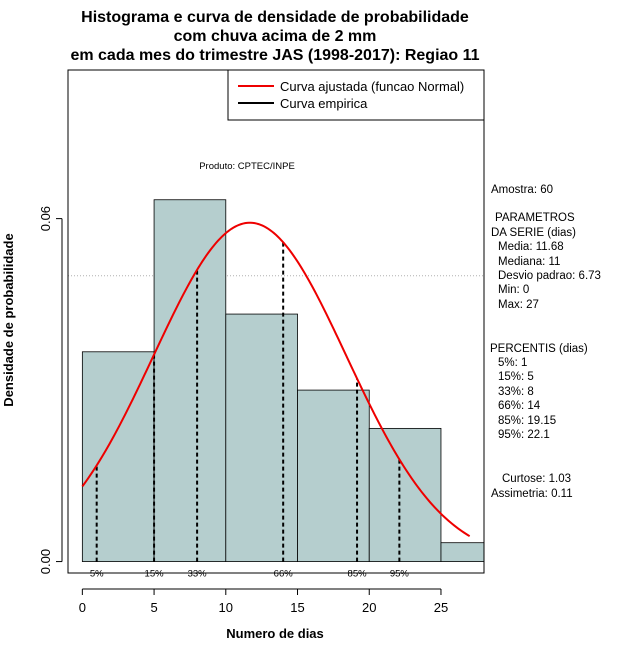  What do you see at coordinates (97, 574) in the screenshot?
I see `percentile-label-5%: 5%` at bounding box center [97, 574].